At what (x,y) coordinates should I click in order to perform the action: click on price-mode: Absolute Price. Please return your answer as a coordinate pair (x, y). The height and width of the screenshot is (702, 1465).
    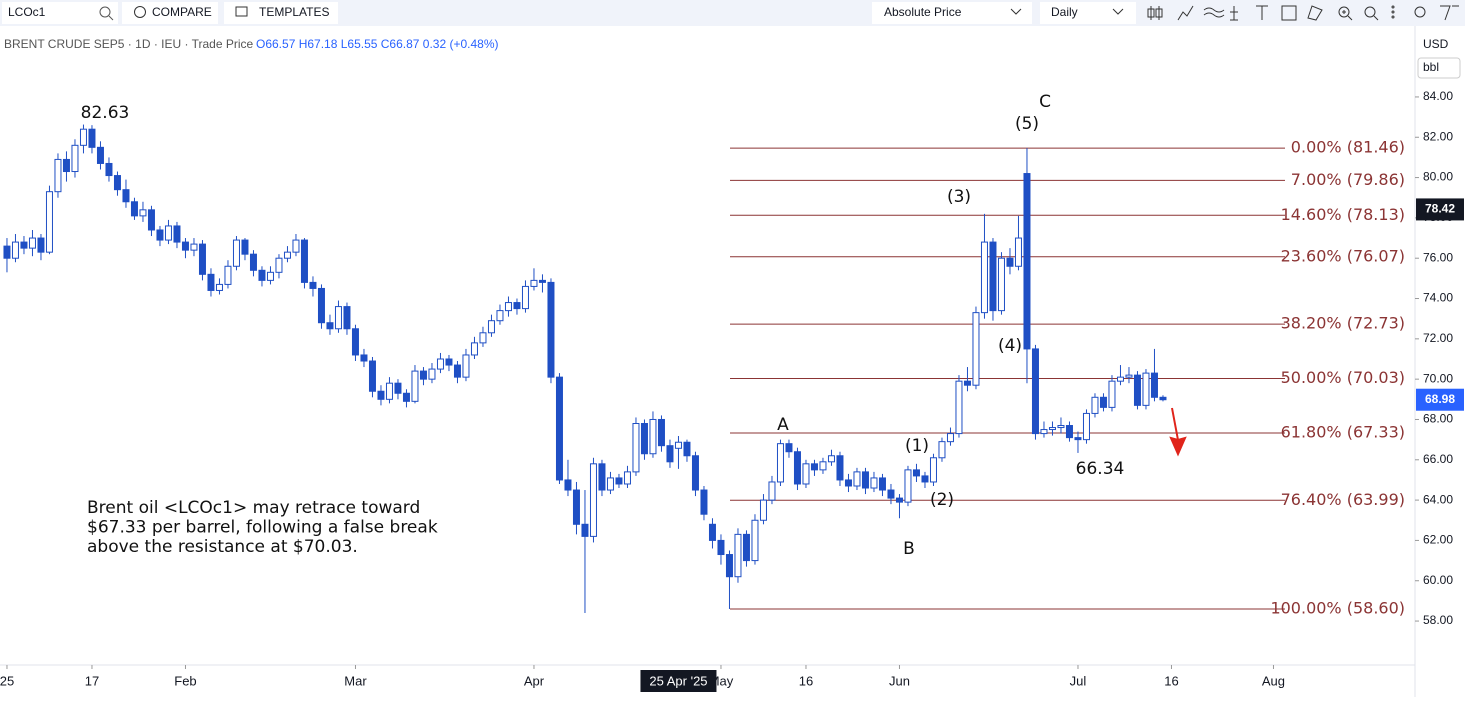
    Looking at the image, I should click on (923, 12).